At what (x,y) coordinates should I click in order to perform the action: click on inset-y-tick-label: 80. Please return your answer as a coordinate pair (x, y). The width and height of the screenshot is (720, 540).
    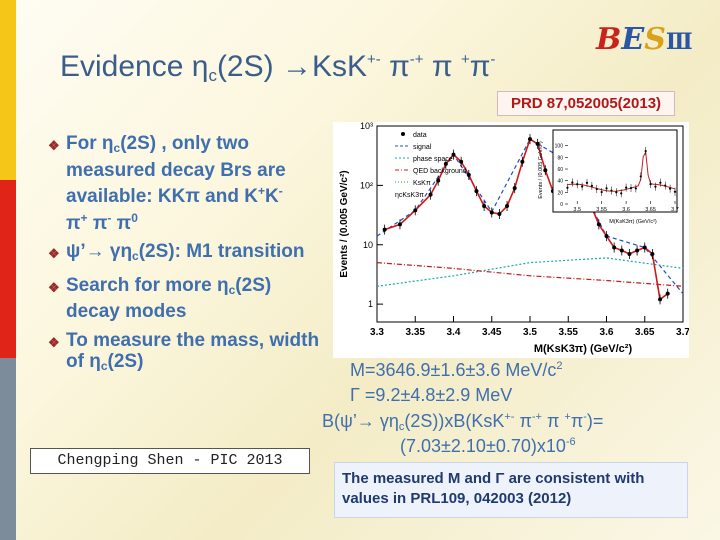
    Looking at the image, I should click on (560, 158).